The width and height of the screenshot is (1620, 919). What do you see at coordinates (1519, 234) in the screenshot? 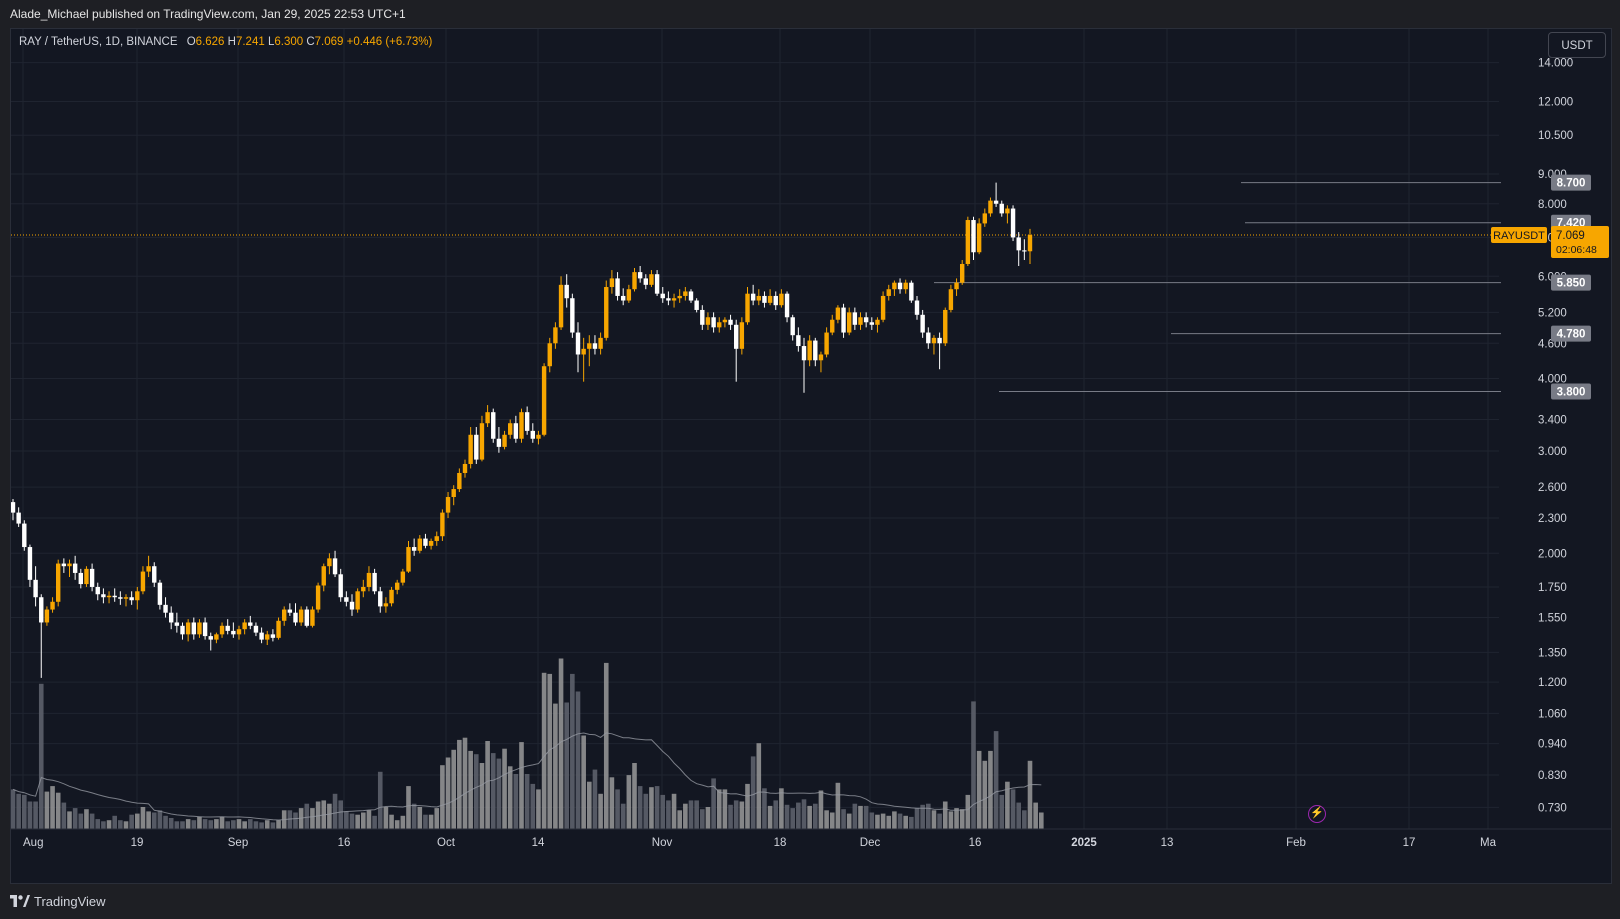
I see `symbol-tag` at bounding box center [1519, 234].